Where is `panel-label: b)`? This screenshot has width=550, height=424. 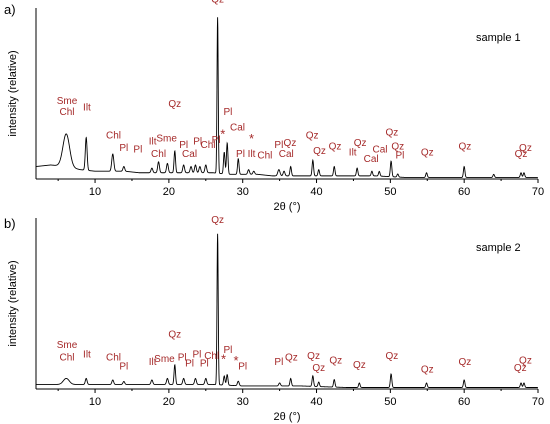
panel-label: b) is located at coordinates (10, 223).